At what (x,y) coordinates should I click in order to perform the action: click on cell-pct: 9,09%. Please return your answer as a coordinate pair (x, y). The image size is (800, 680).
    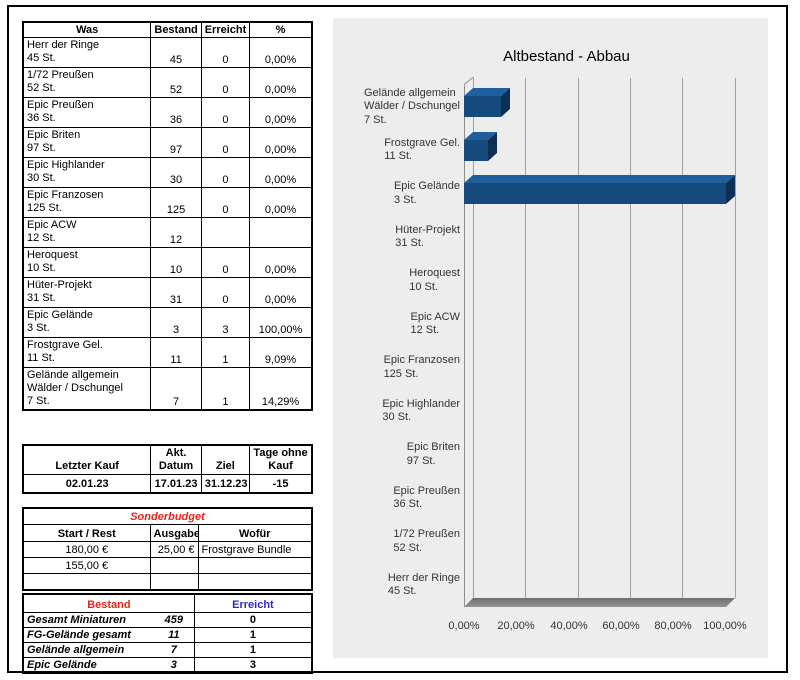
    Looking at the image, I should click on (281, 352).